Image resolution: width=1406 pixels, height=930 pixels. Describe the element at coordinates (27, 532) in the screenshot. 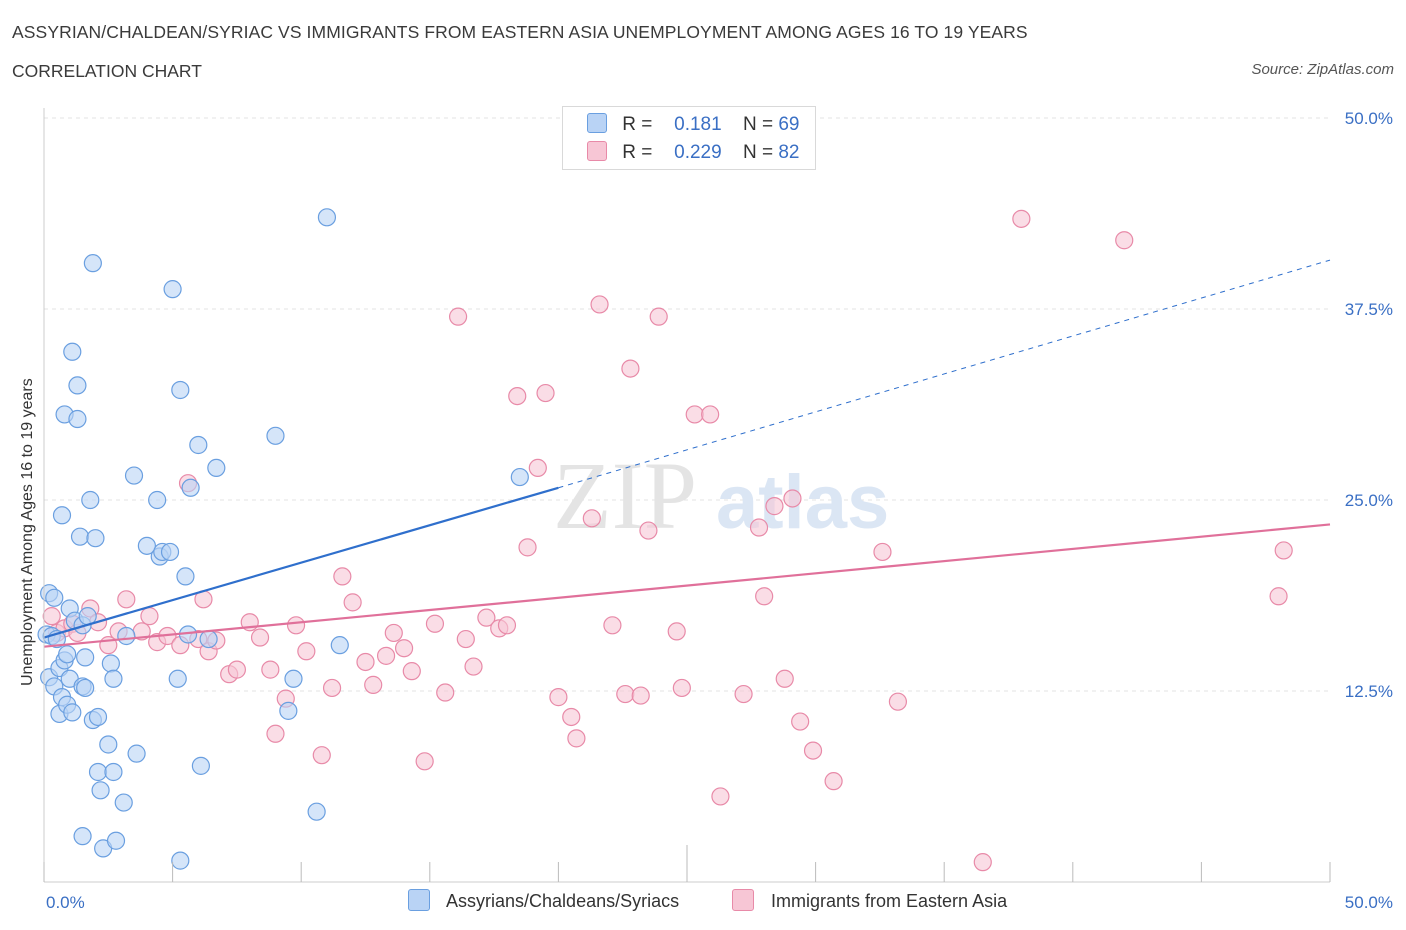

I see `y-axis-label: Unemployment Among Ages 16 to 19 years` at that location.